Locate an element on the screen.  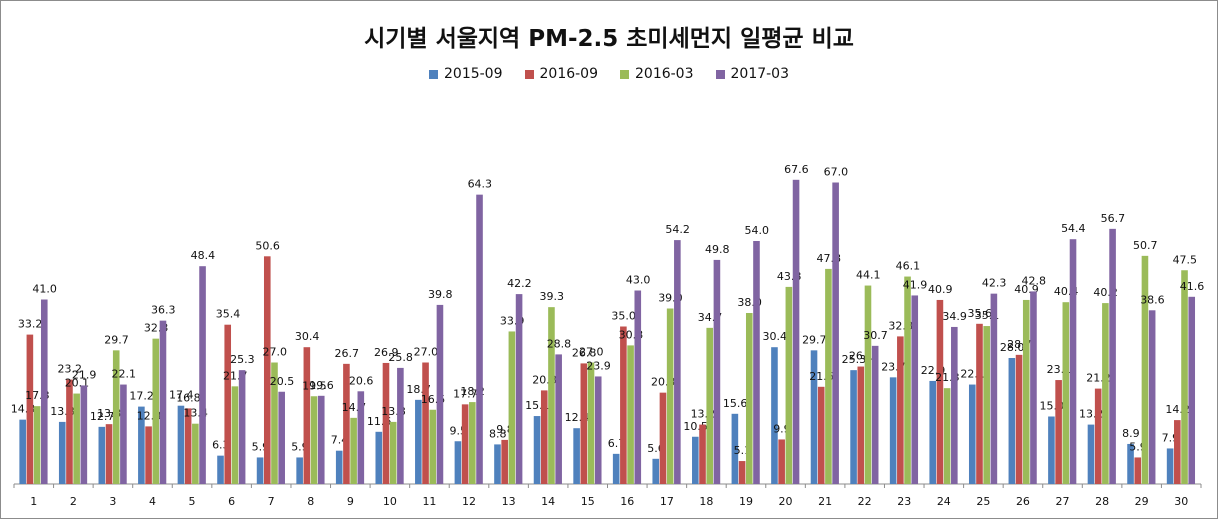
data-label: 35.4 is located at coordinates (228, 314).